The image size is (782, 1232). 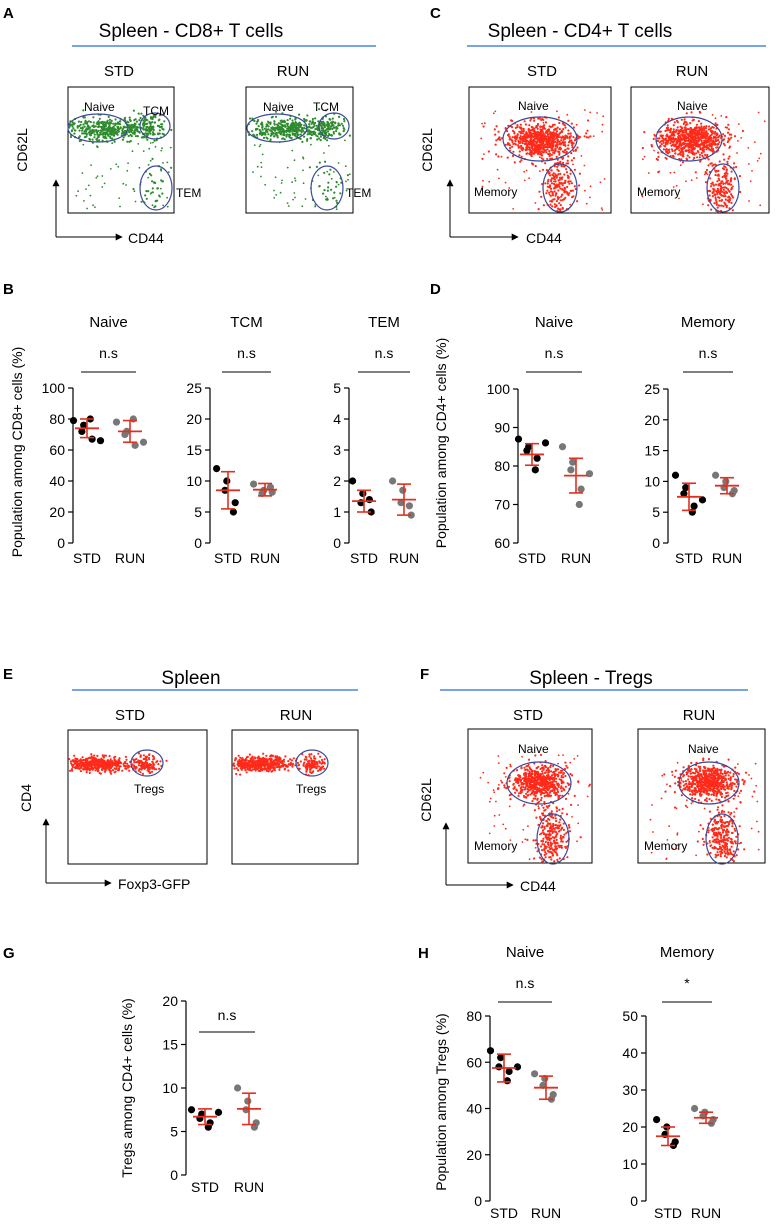 What do you see at coordinates (278, 107) in the screenshot?
I see `facs-a-run-label-naive: Naive` at bounding box center [278, 107].